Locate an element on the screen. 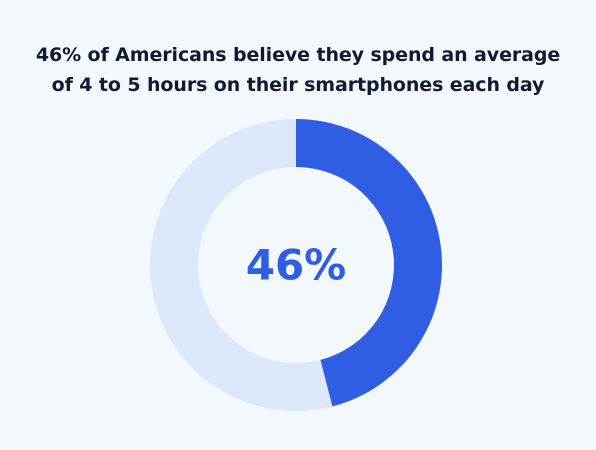  center-value-label: 46% is located at coordinates (296, 265).